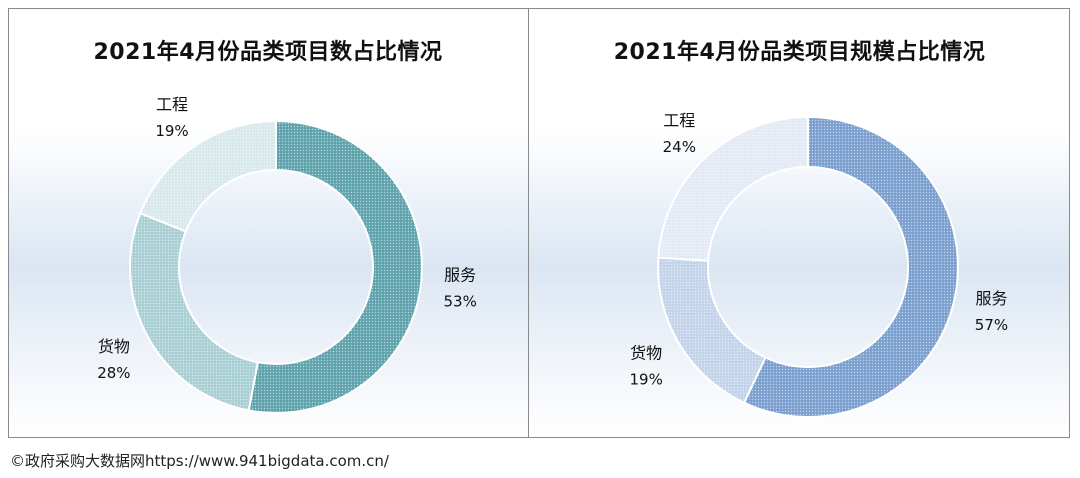  Describe the element at coordinates (646, 380) in the screenshot. I see `slice-value-goods: 19%` at that location.